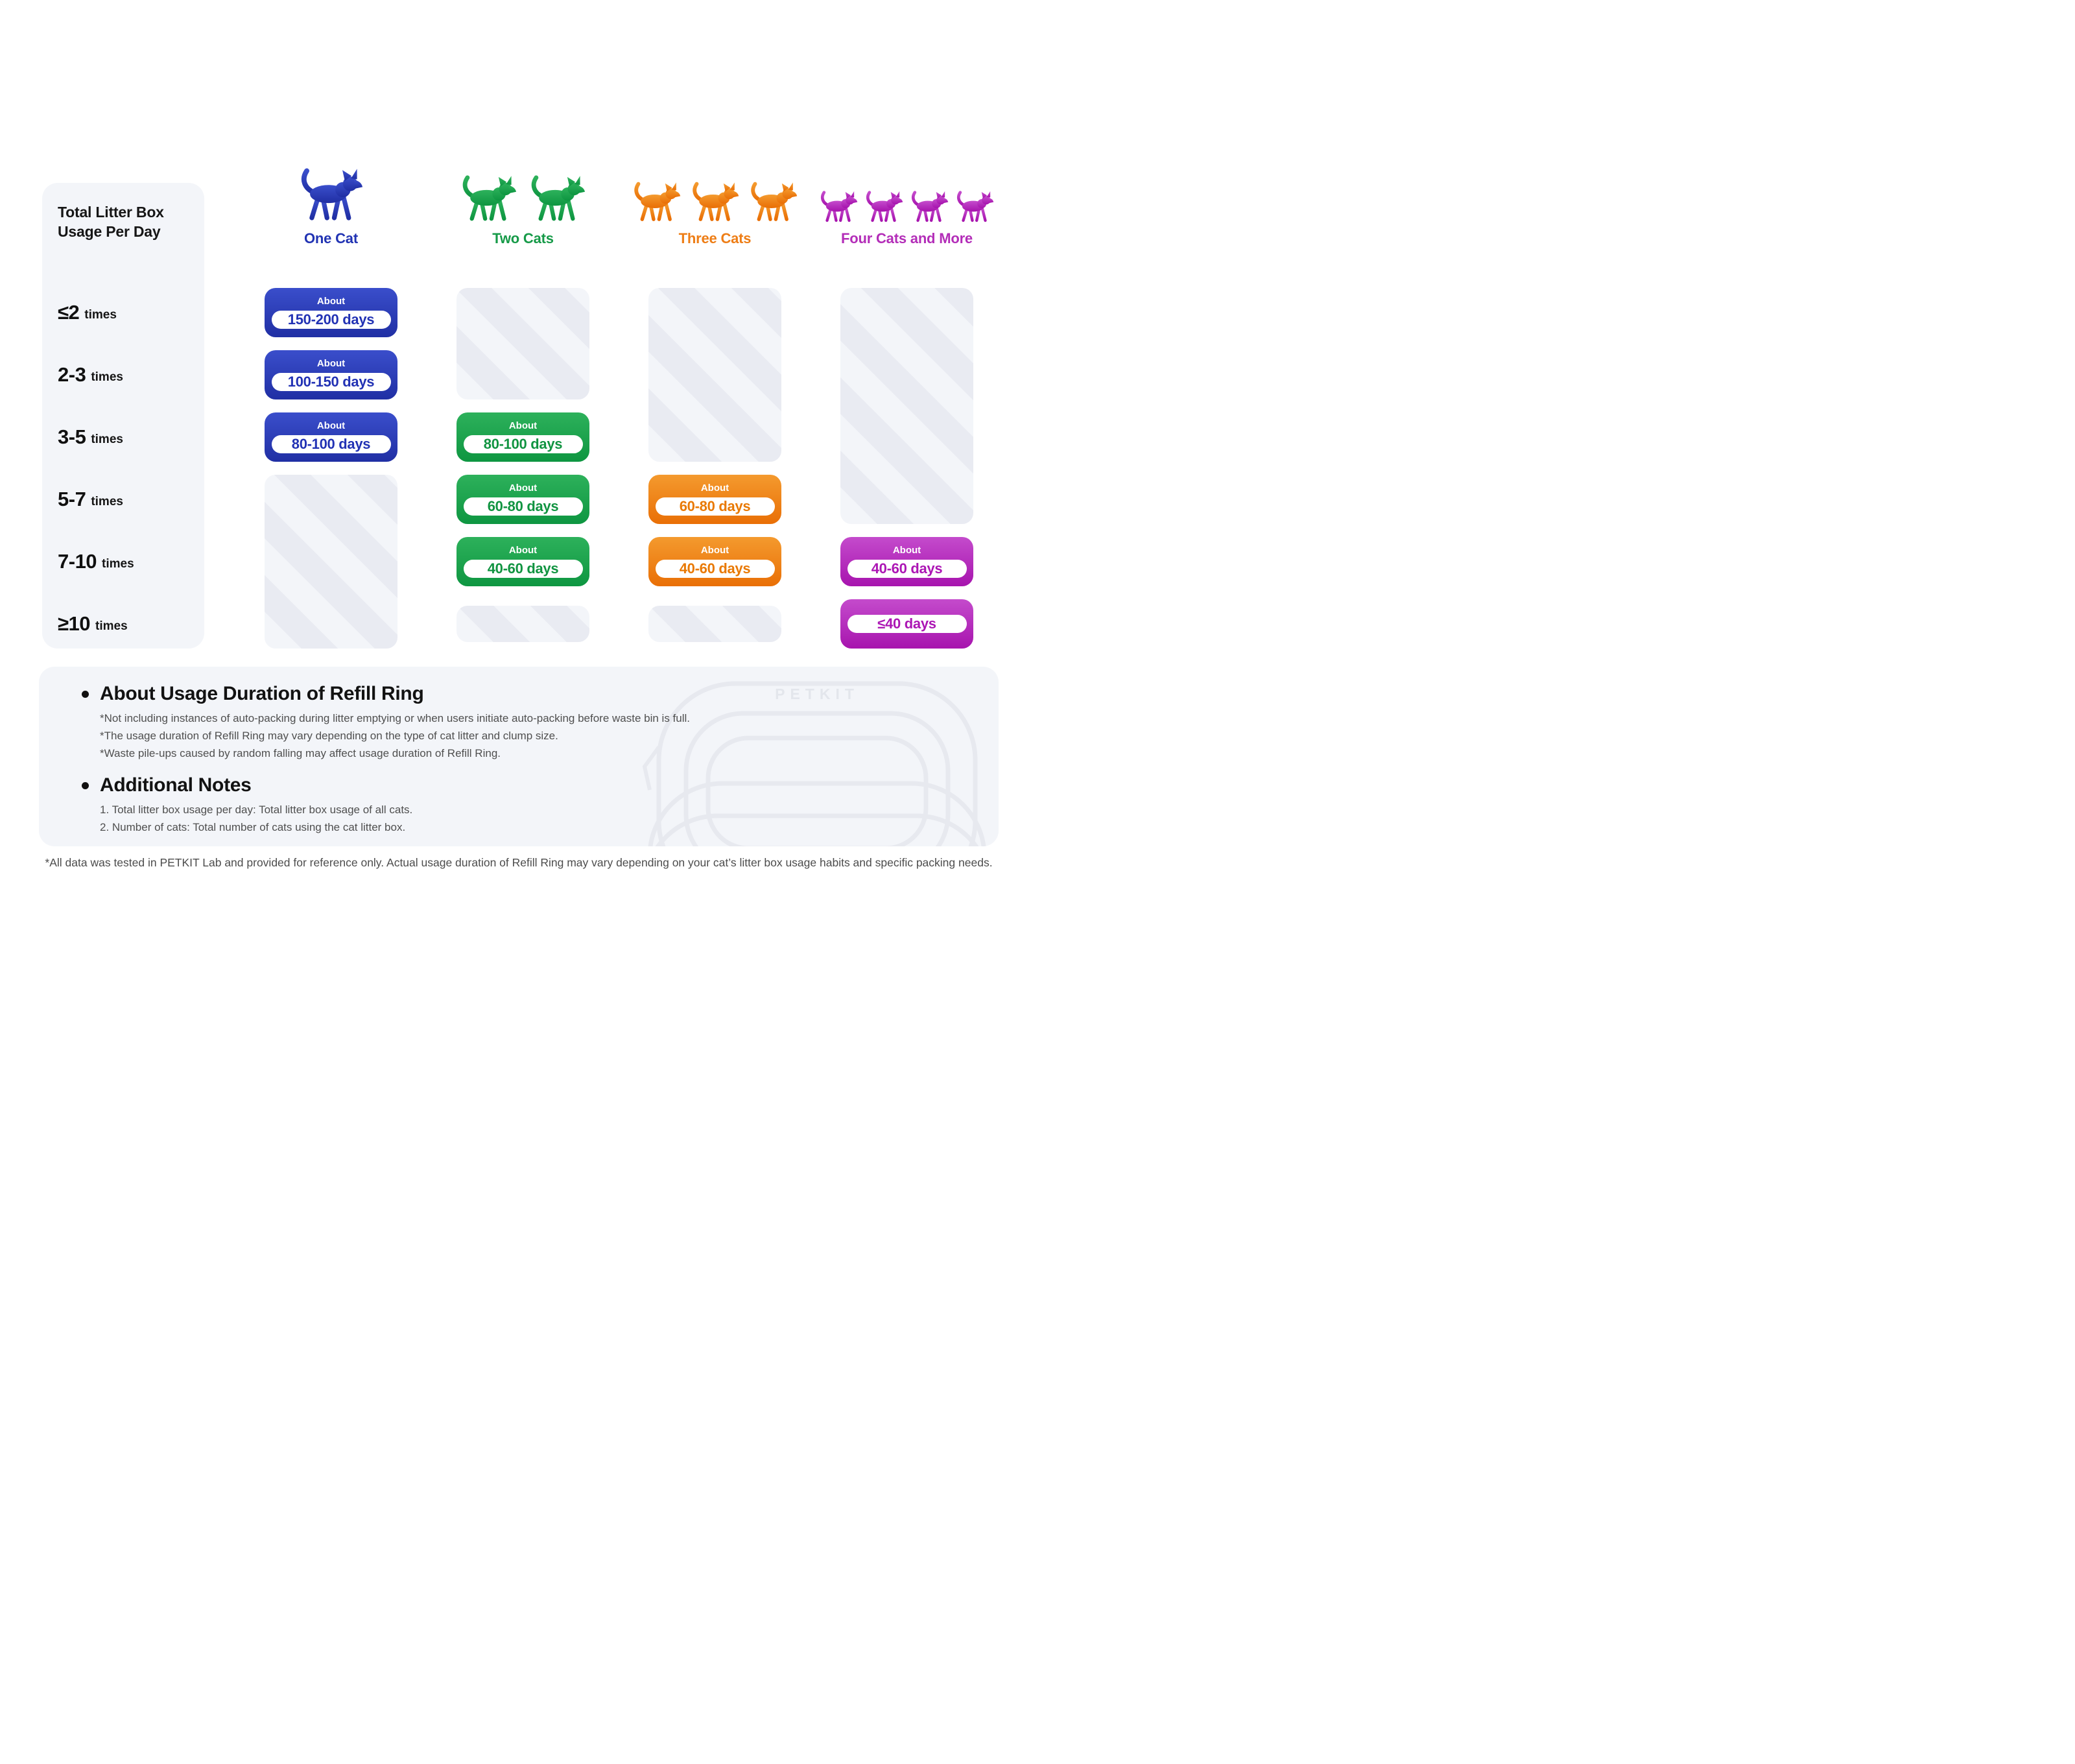  I want to click on row-value: ≥10, so click(74, 623).